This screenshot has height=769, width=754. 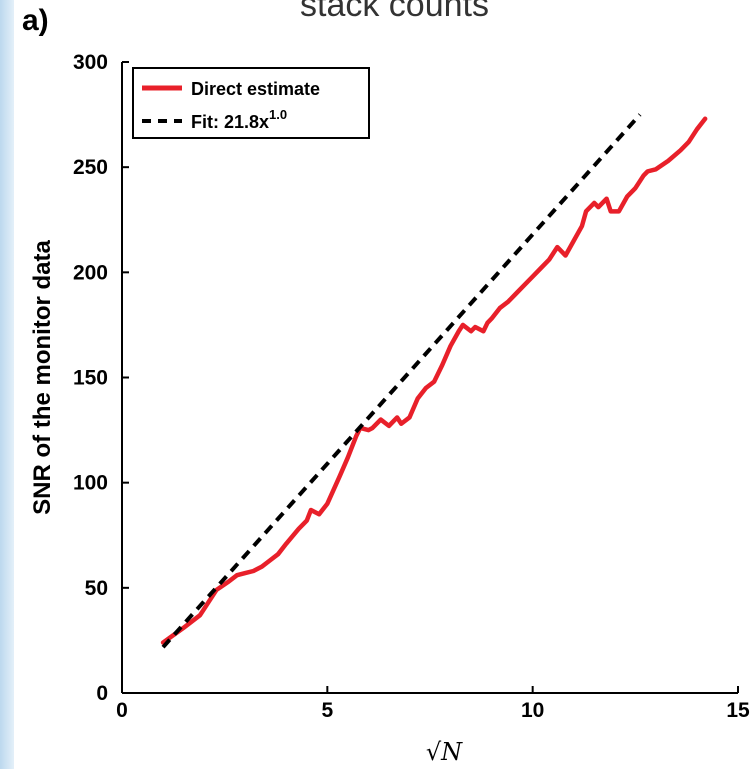 What do you see at coordinates (255, 89) in the screenshot?
I see `legend-label-direct-estimate: Direct estimate` at bounding box center [255, 89].